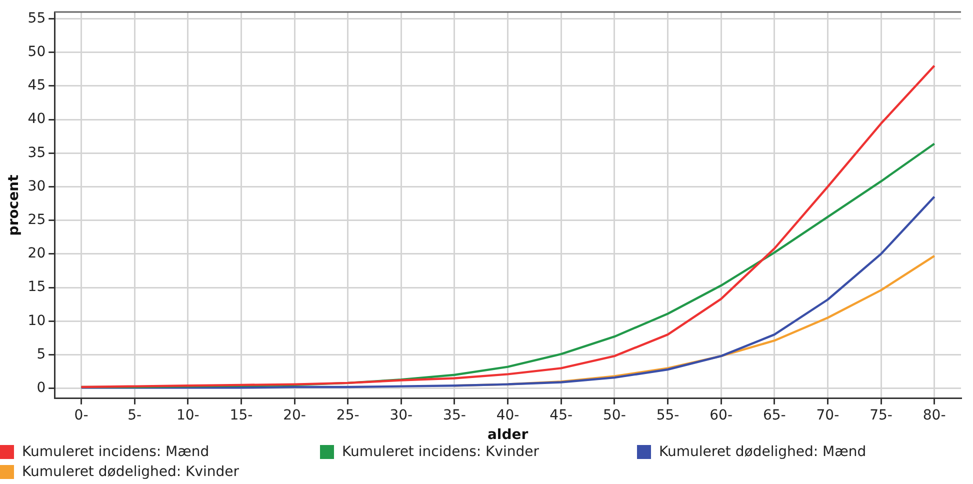 The height and width of the screenshot is (484, 973). What do you see at coordinates (37, 152) in the screenshot?
I see `y-tick-label: 35` at bounding box center [37, 152].